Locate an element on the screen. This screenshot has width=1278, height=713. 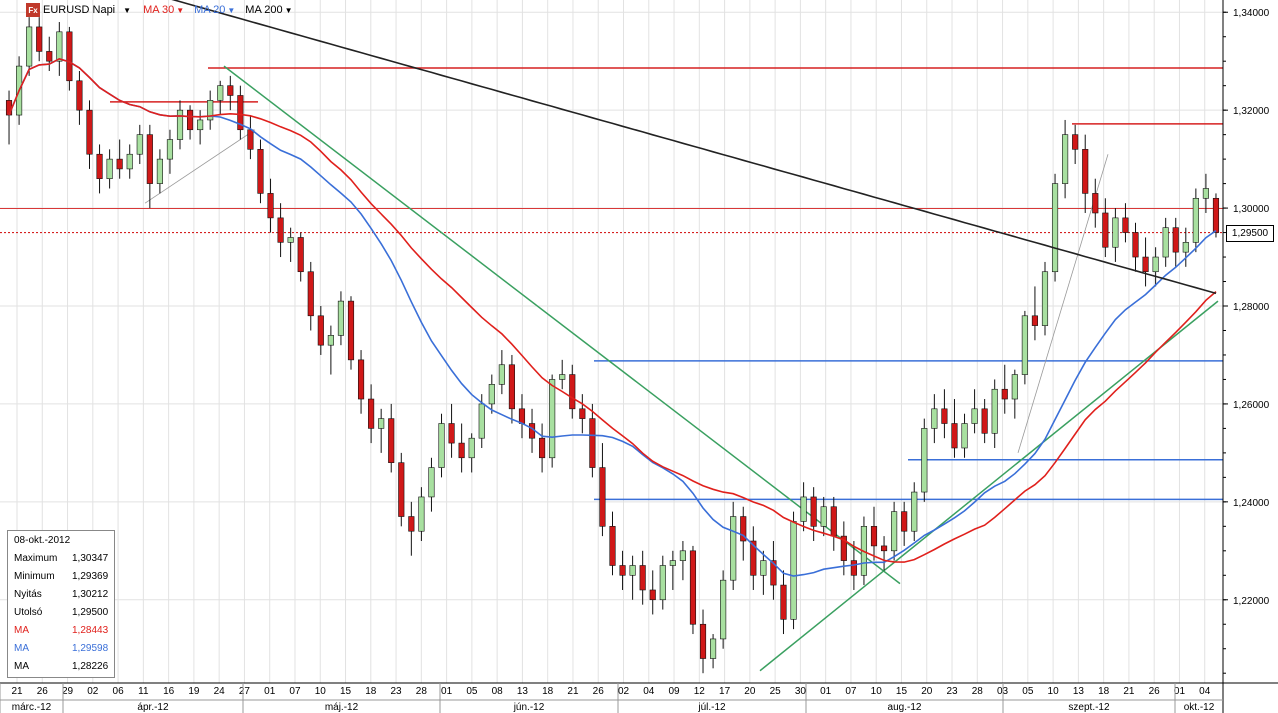
x-tick-label: 15 is located at coordinates (346, 691).